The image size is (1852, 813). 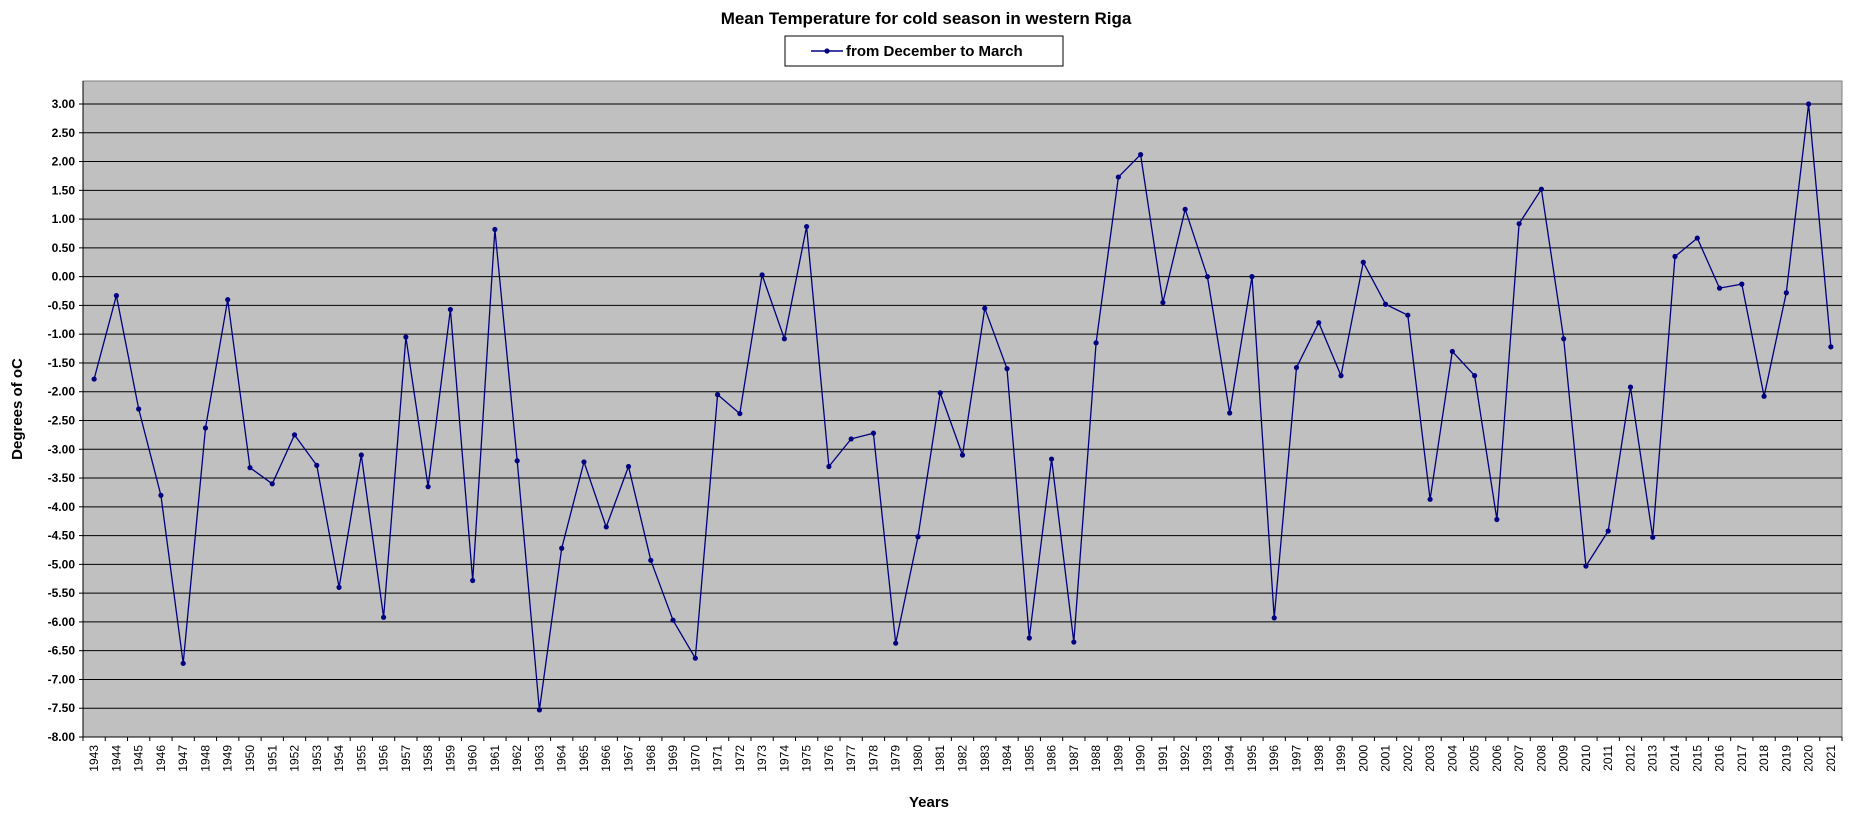 I want to click on y-tick-label: 1.00, so click(x=64, y=219).